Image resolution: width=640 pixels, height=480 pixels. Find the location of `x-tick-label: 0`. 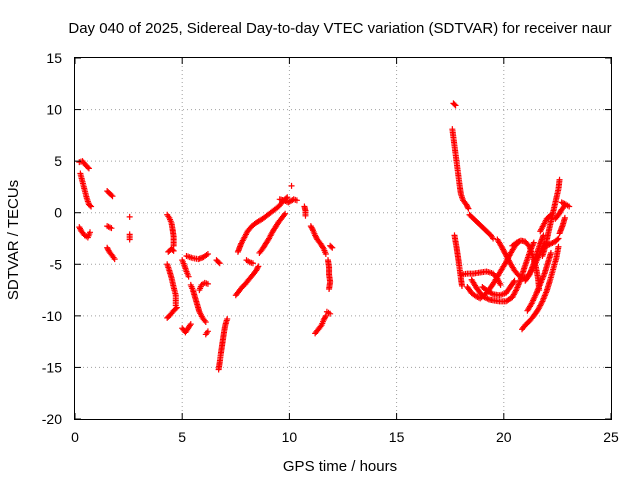

x-tick-label: 0 is located at coordinates (75, 437).